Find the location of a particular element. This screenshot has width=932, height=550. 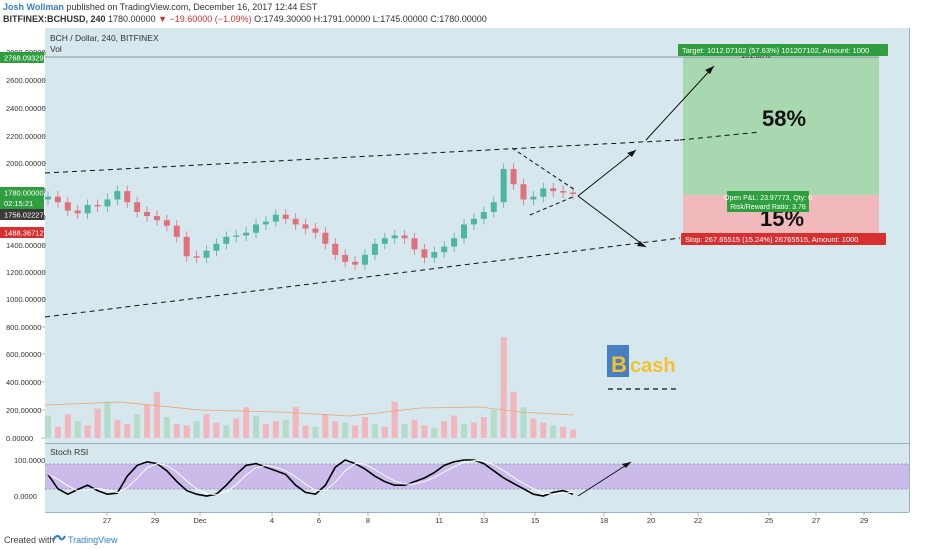

x-tick-label: 15 is located at coordinates (535, 520).